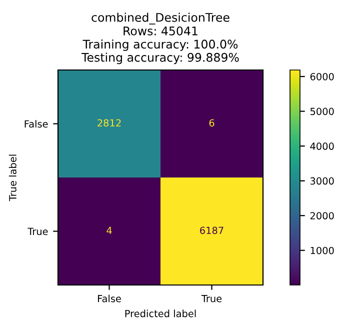 The image size is (337, 323). Describe the element at coordinates (322, 112) in the screenshot. I see `color-bar-label: 5000` at that location.